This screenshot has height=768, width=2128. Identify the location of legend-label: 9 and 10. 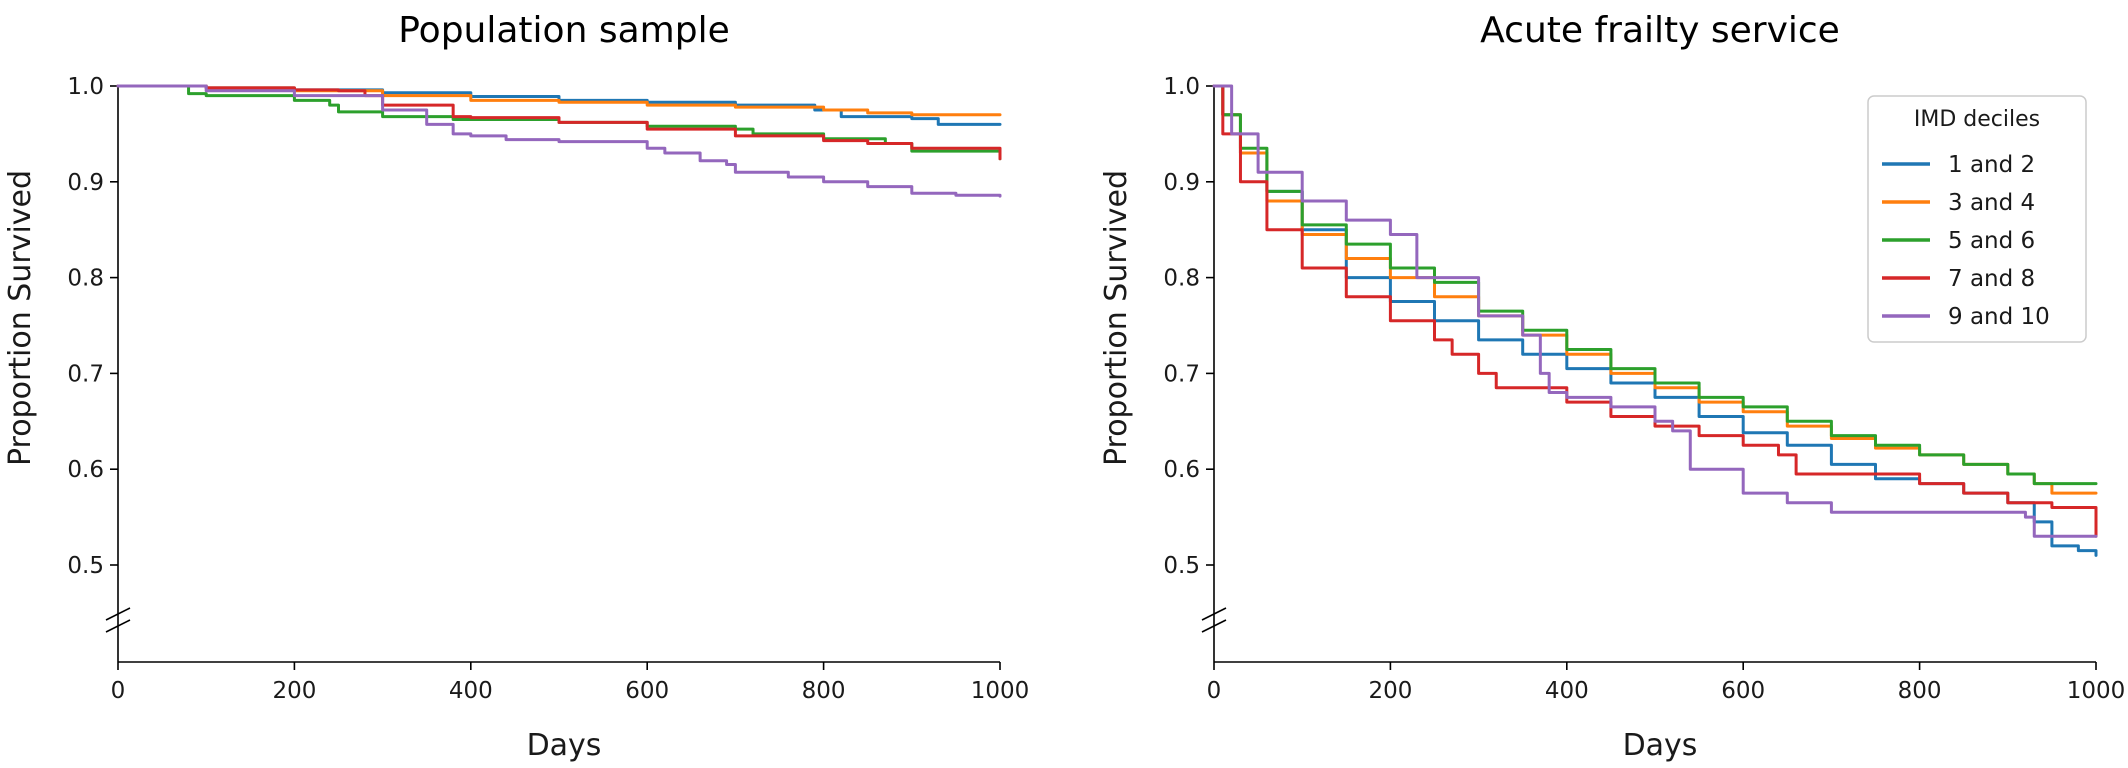
(1999, 317).